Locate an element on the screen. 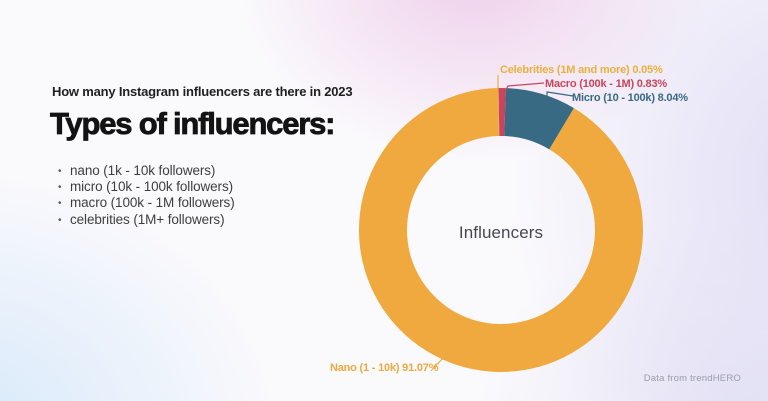  list-item-macro: macro (100k - 1M followers) is located at coordinates (146, 203).